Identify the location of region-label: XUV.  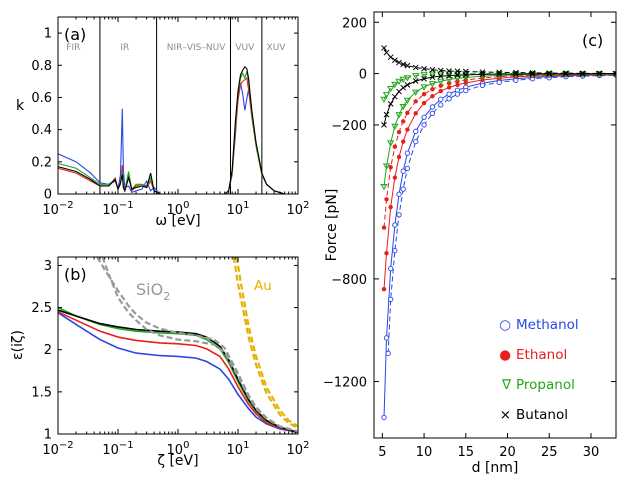
(277, 48).